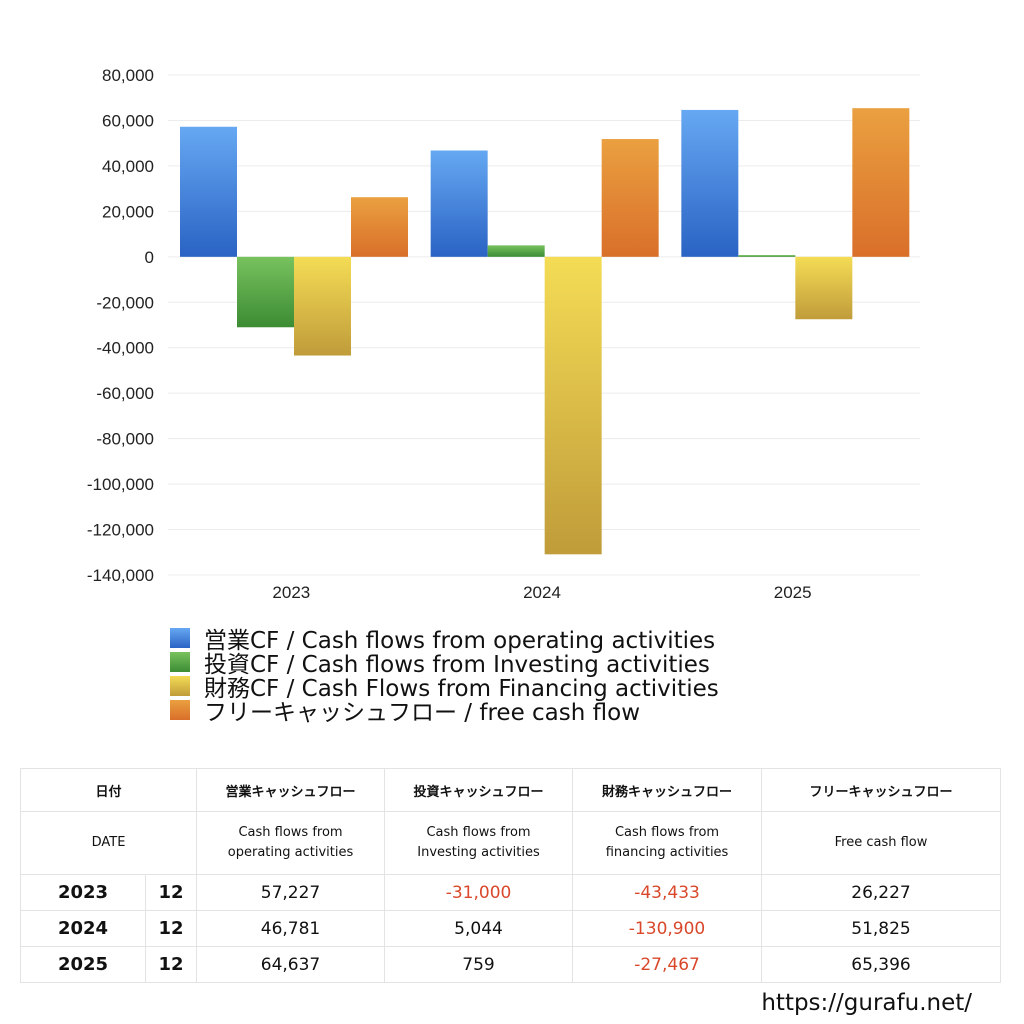 The height and width of the screenshot is (1024, 1024). What do you see at coordinates (479, 843) in the screenshot?
I see `header-investing-en: Cash flows from Investing activities` at bounding box center [479, 843].